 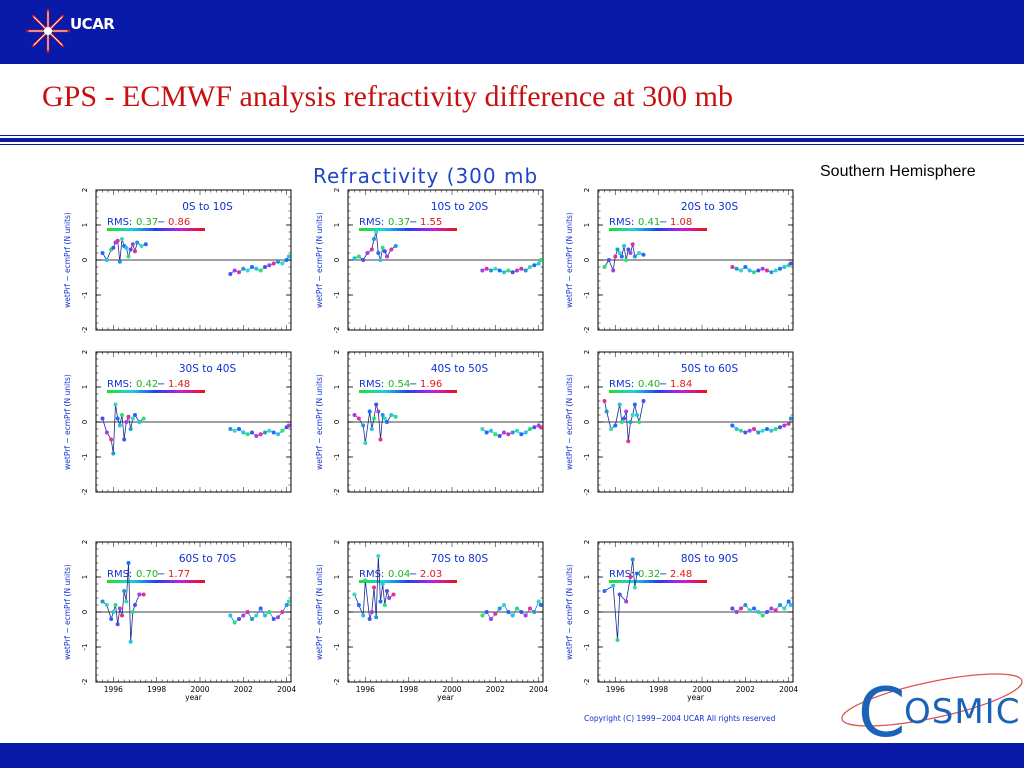 What do you see at coordinates (399, 574) in the screenshot?
I see `rms-value-green: 0.04` at bounding box center [399, 574].